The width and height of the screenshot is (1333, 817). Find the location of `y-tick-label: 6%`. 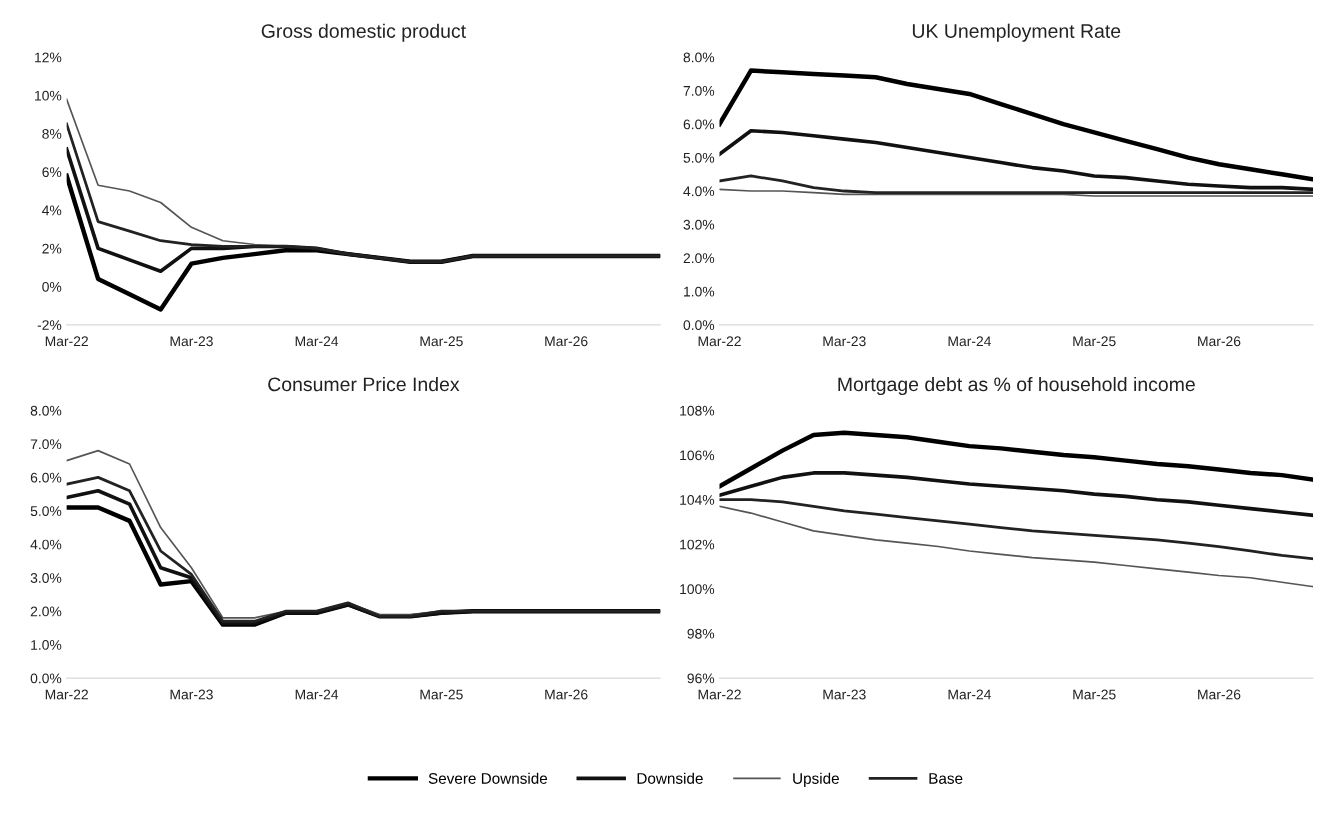

y-tick-label: 6% is located at coordinates (52, 172).